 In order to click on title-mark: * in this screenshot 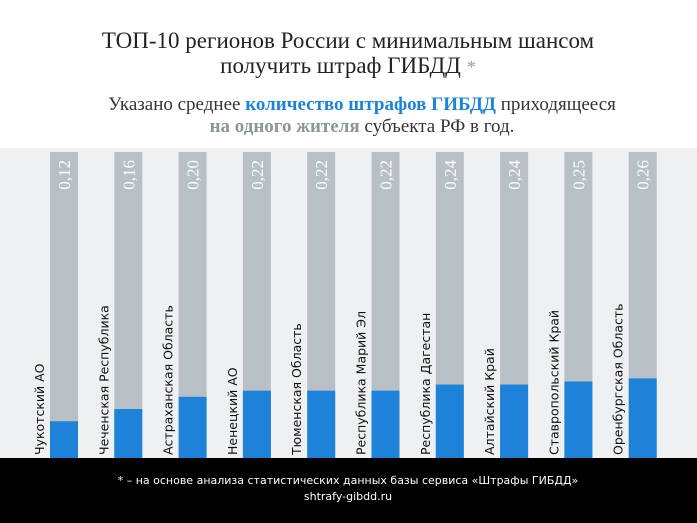, I will do `click(471, 67)`.